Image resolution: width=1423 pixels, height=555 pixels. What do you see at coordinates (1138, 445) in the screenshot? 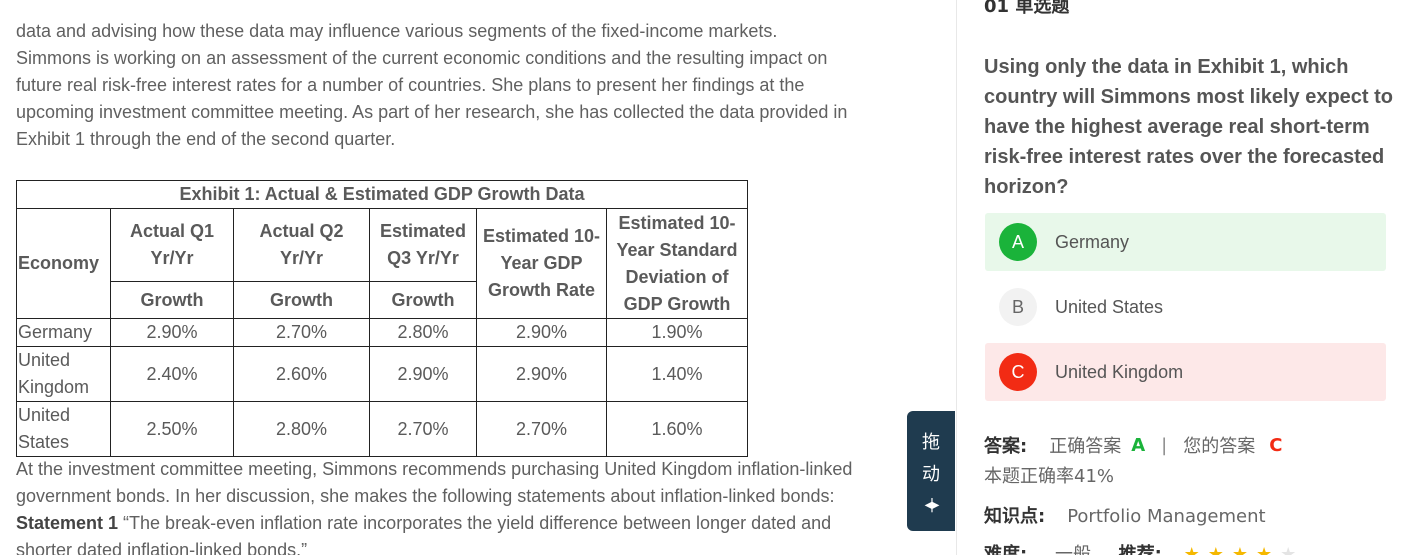
I see `correct-answer-letter: A` at bounding box center [1138, 445].